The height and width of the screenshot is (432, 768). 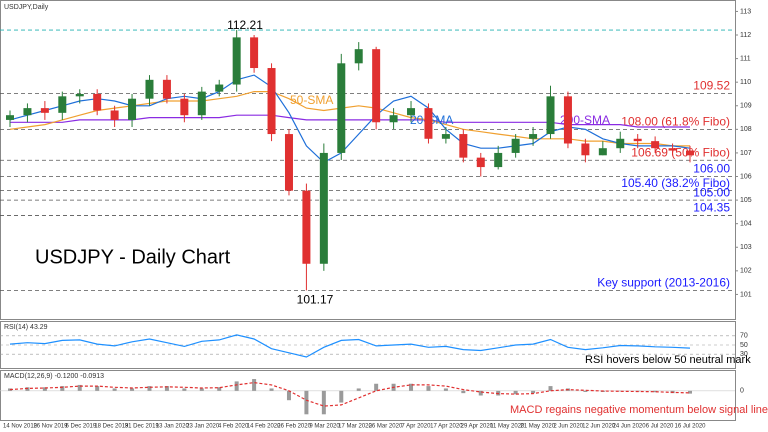 I want to click on y-tick-label: 105, so click(x=746, y=200).